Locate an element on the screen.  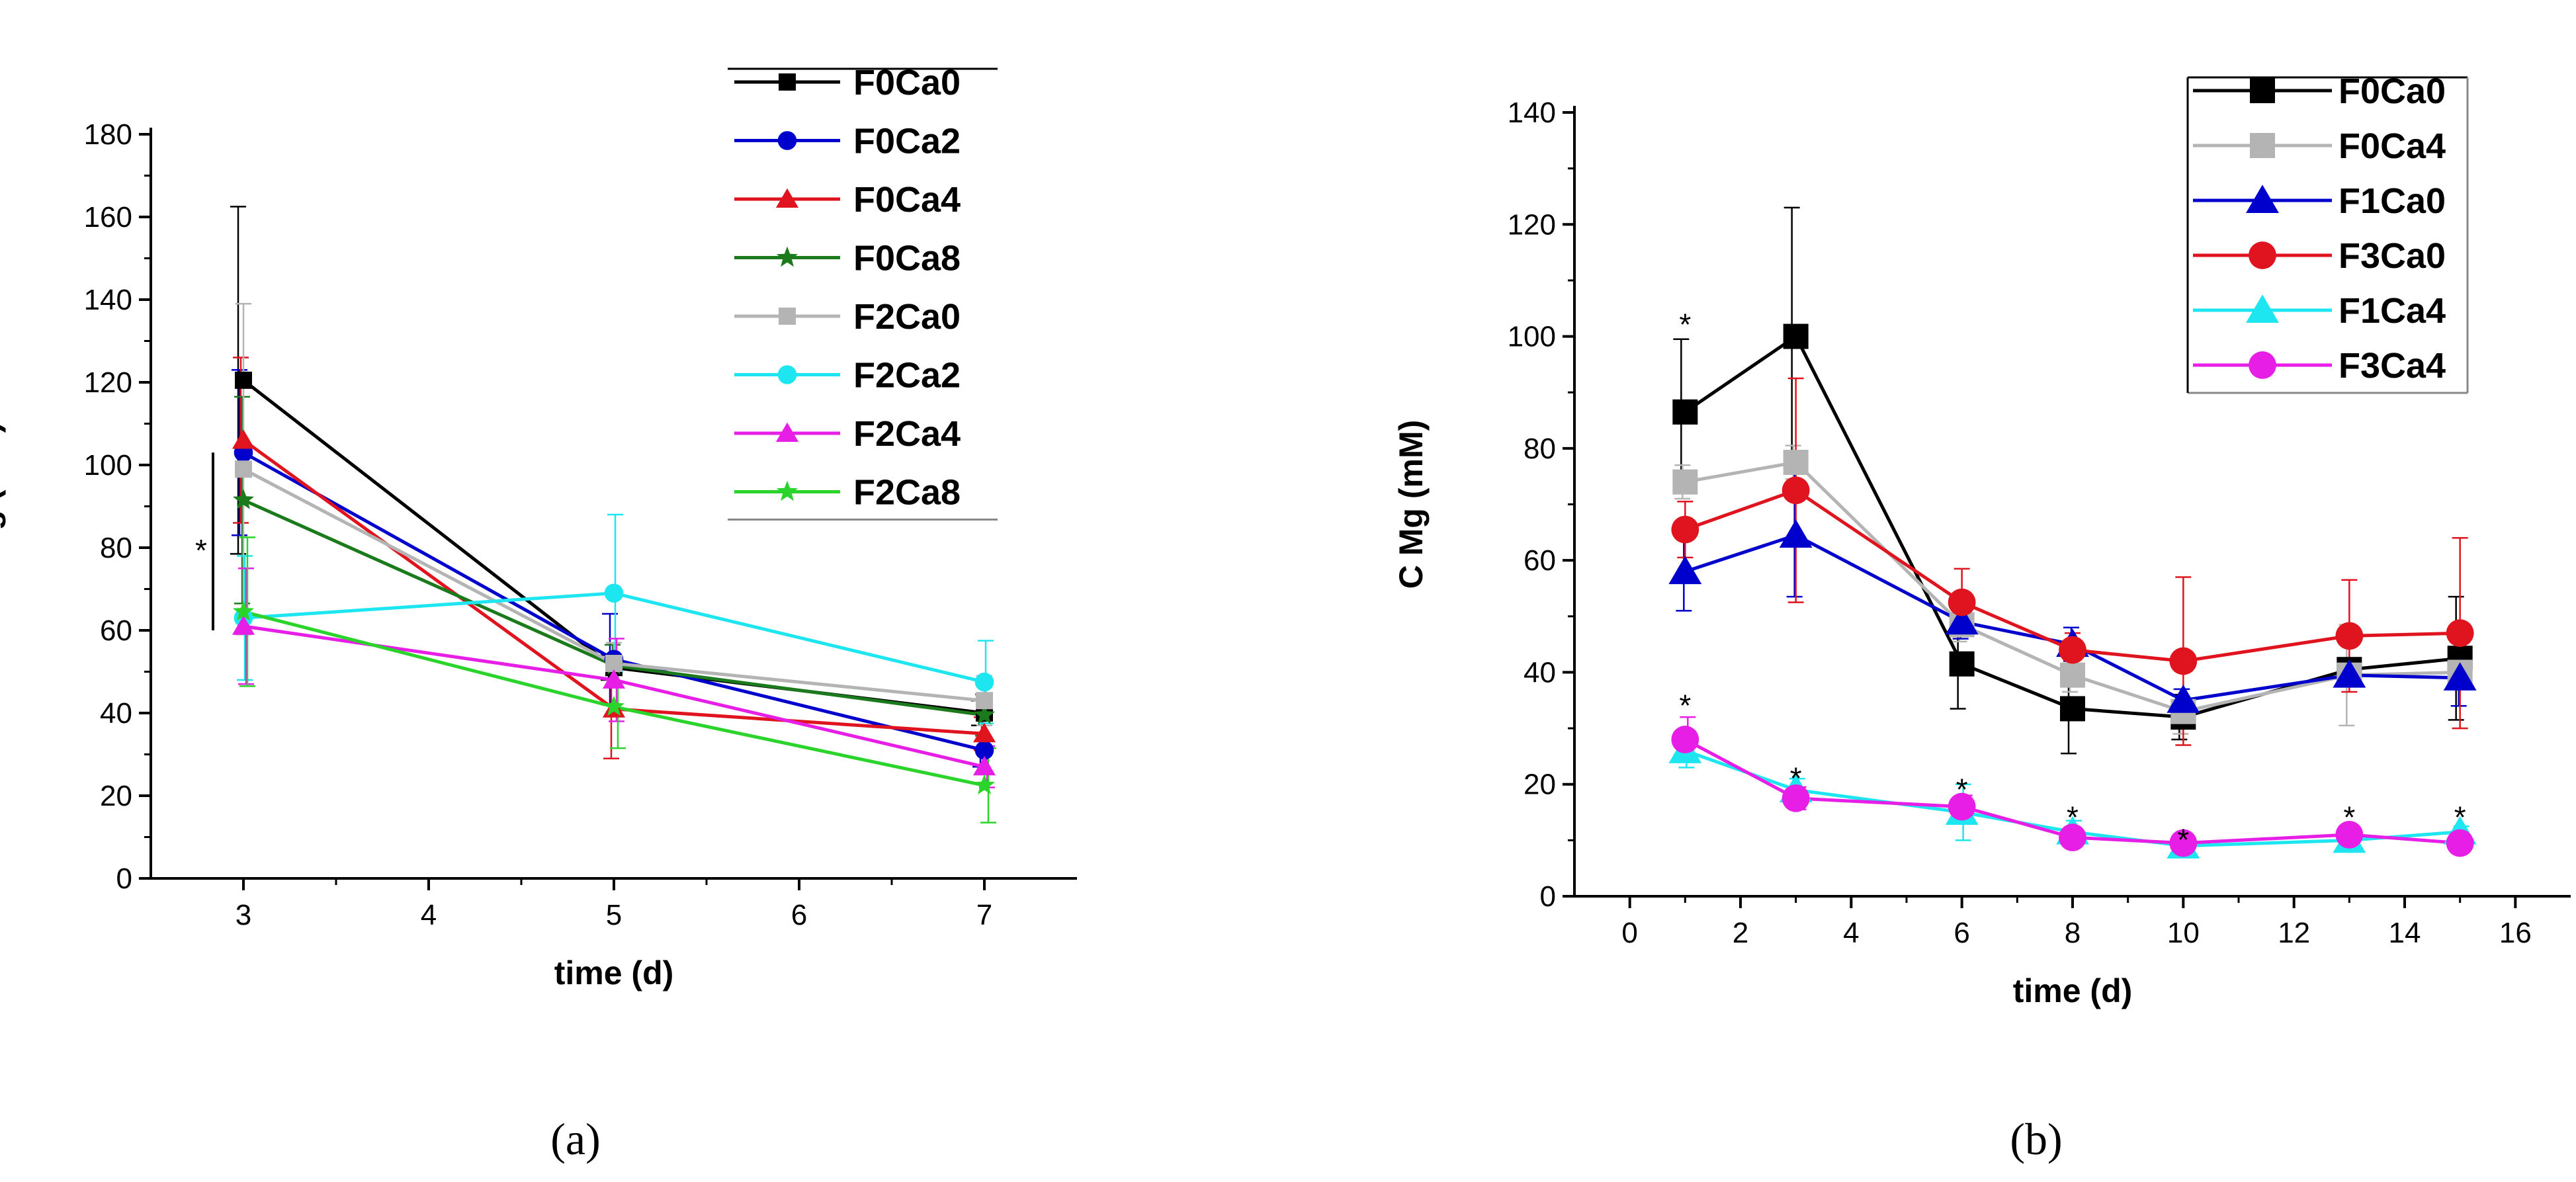
x-tick-label: 16 is located at coordinates (2515, 933).